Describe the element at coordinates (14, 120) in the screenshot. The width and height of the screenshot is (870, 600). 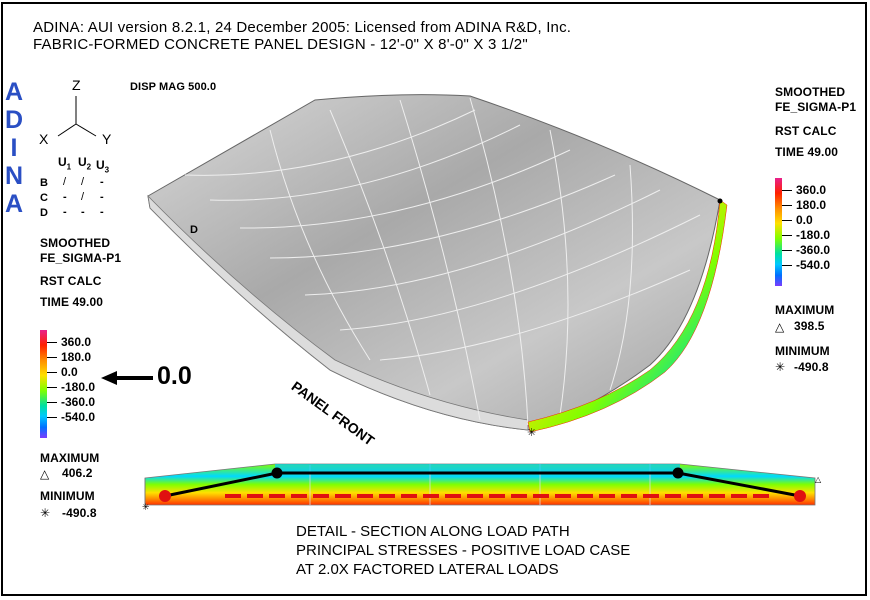
I see `logo-letter: D` at that location.